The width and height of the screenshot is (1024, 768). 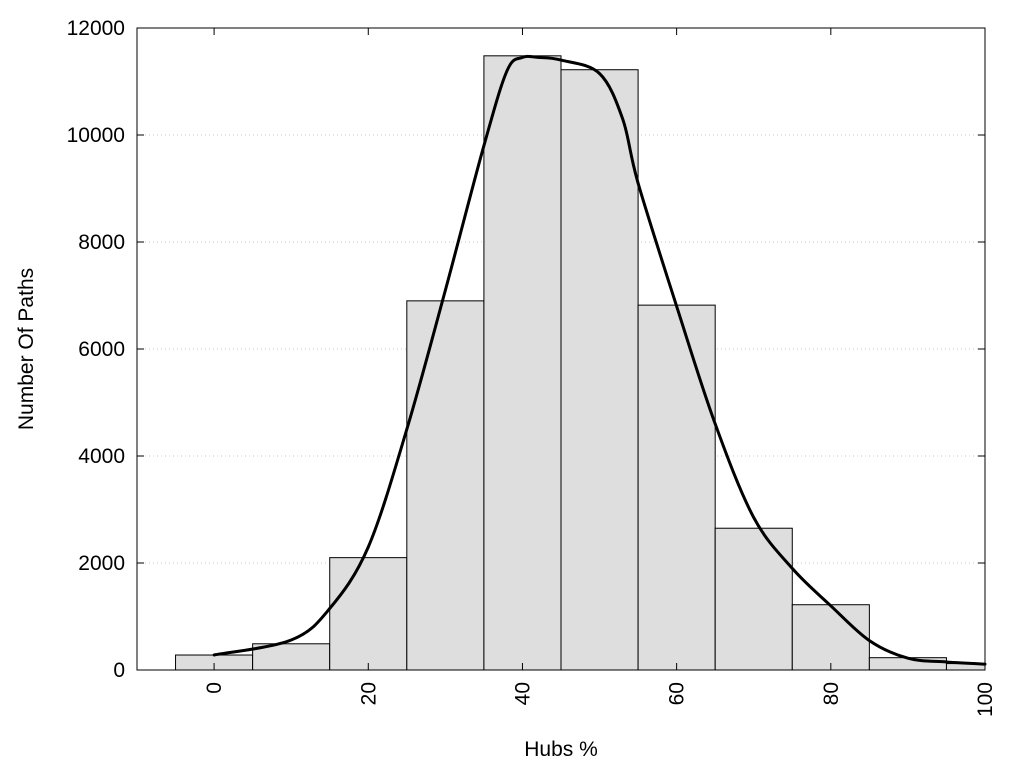 I want to click on y-tick-label-6000: 6000, so click(x=101, y=349).